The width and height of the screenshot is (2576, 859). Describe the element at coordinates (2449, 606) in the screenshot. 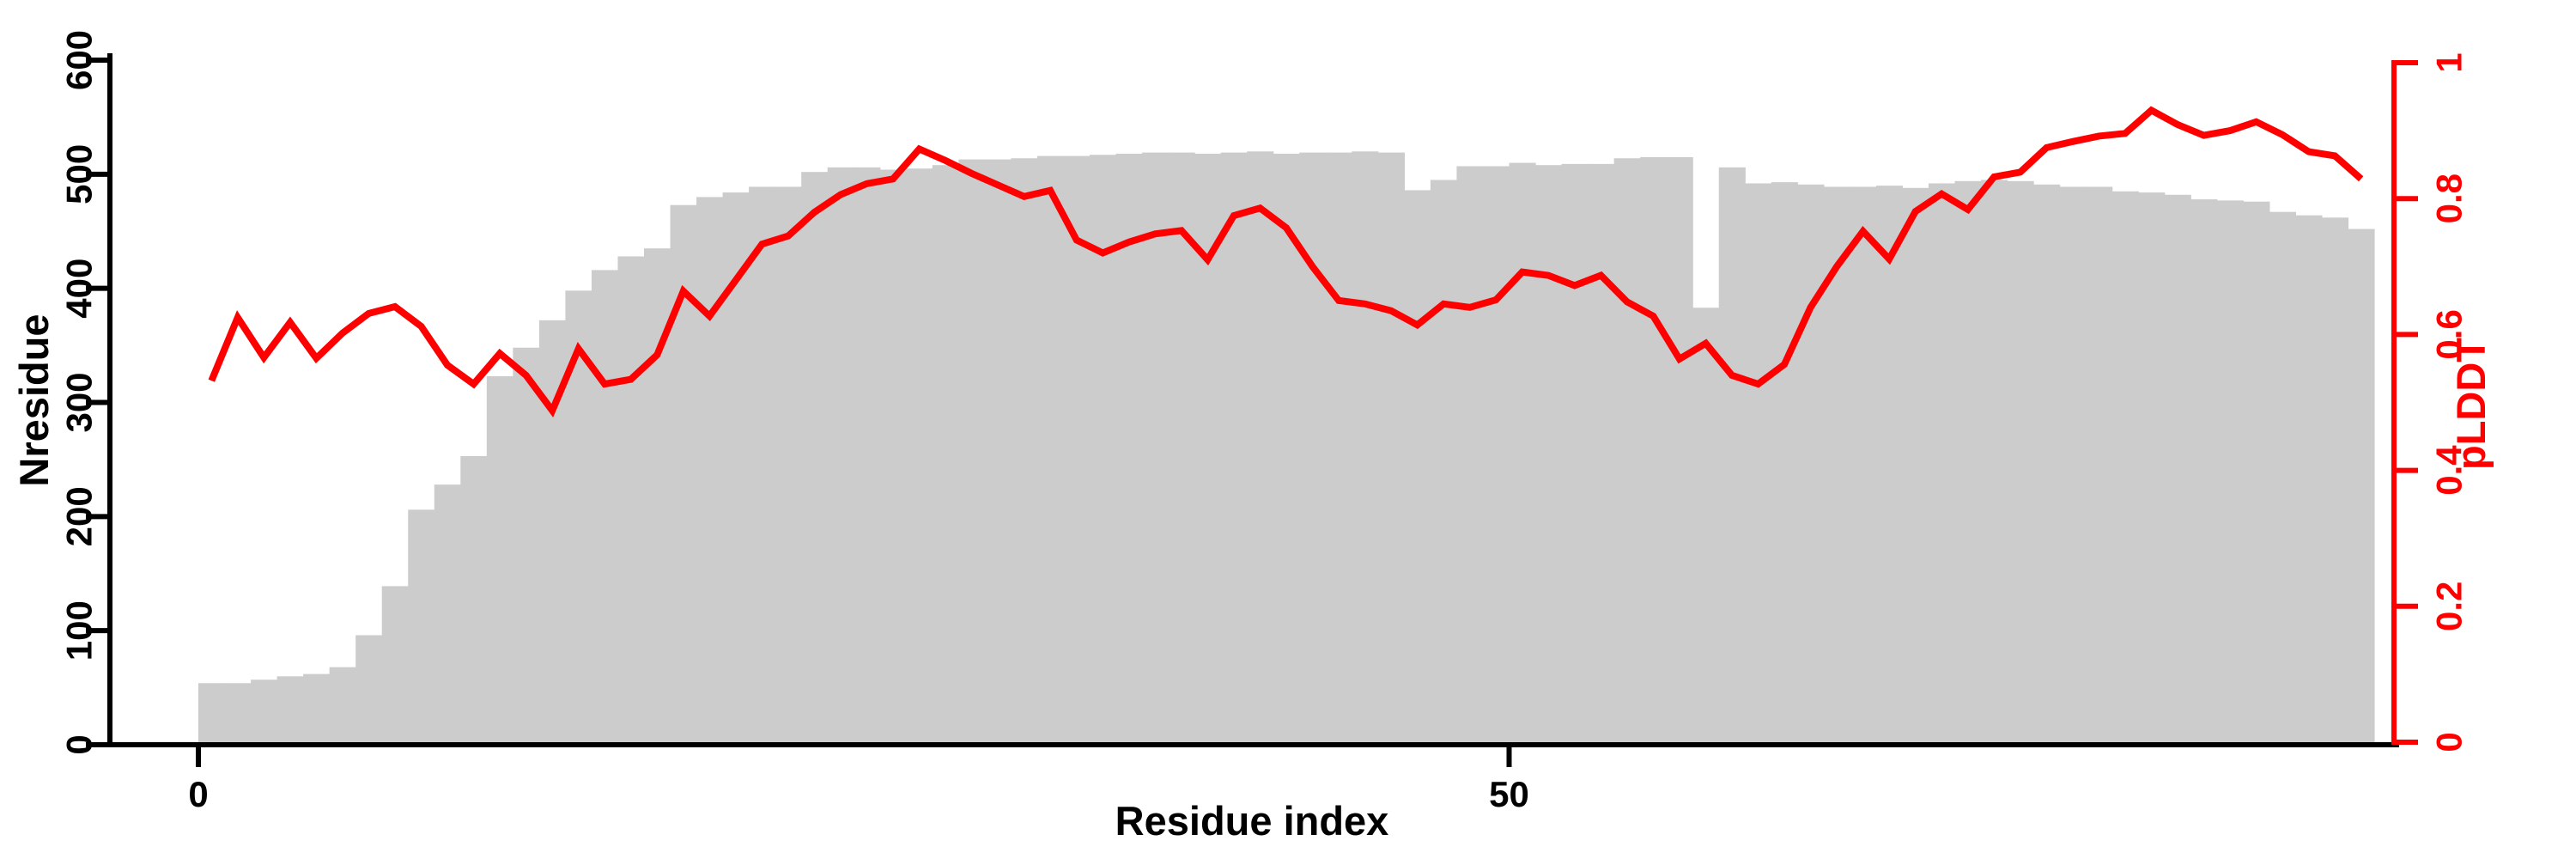

I see `right-axis-tick-label: 0.2` at that location.